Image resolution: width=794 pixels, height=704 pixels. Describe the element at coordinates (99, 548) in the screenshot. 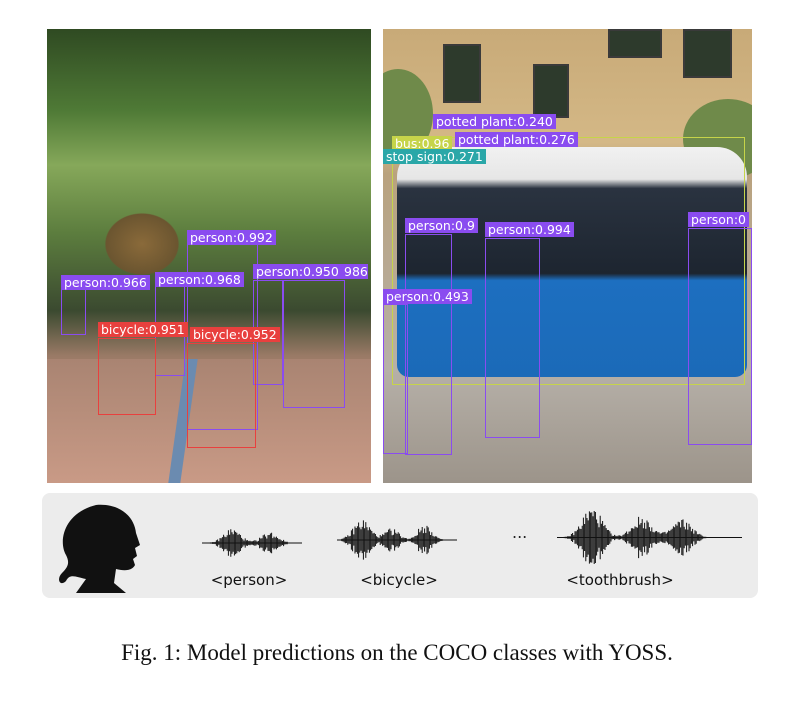

I see `speaker-silhouette-icon` at that location.